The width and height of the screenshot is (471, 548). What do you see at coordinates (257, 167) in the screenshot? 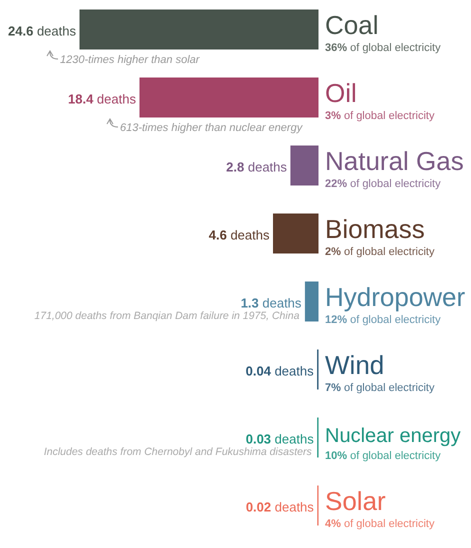
I see `data-label: 2.8 deaths` at bounding box center [257, 167].